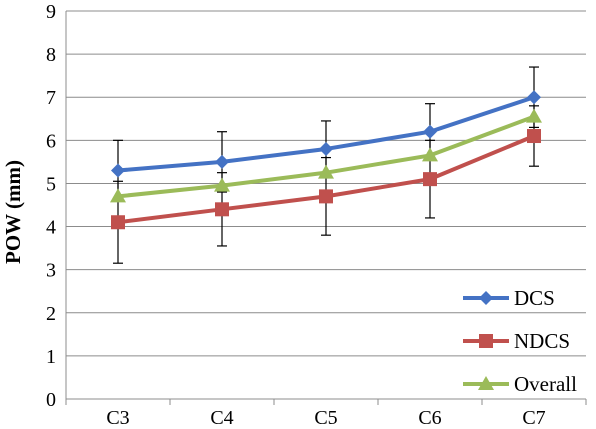 This screenshot has width=596, height=429. What do you see at coordinates (430, 131) in the screenshot?
I see `point-dcs-c6` at bounding box center [430, 131].